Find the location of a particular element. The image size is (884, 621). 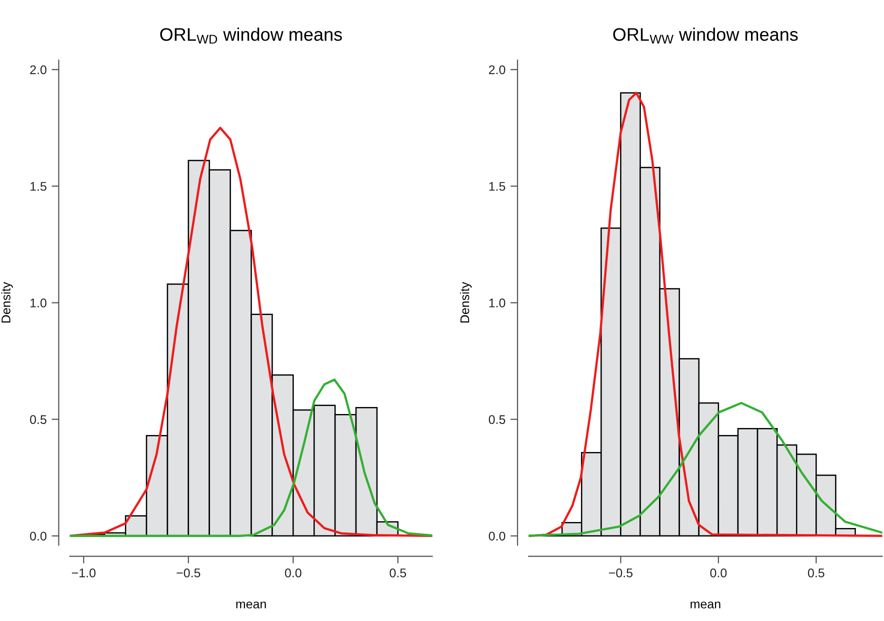

x-tick-label: −1.0 is located at coordinates (84, 573).